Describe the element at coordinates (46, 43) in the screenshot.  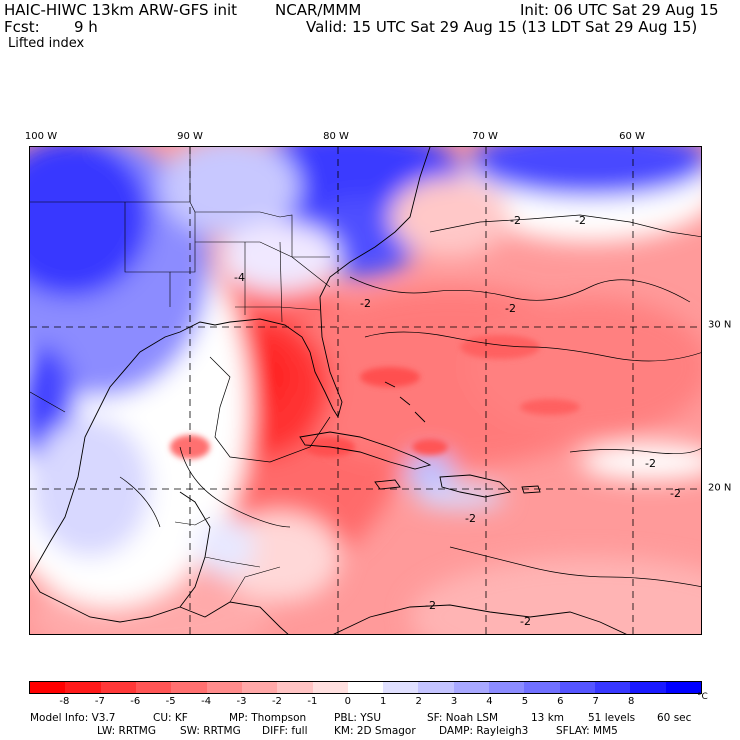
I see `field-name: Lifted index` at that location.